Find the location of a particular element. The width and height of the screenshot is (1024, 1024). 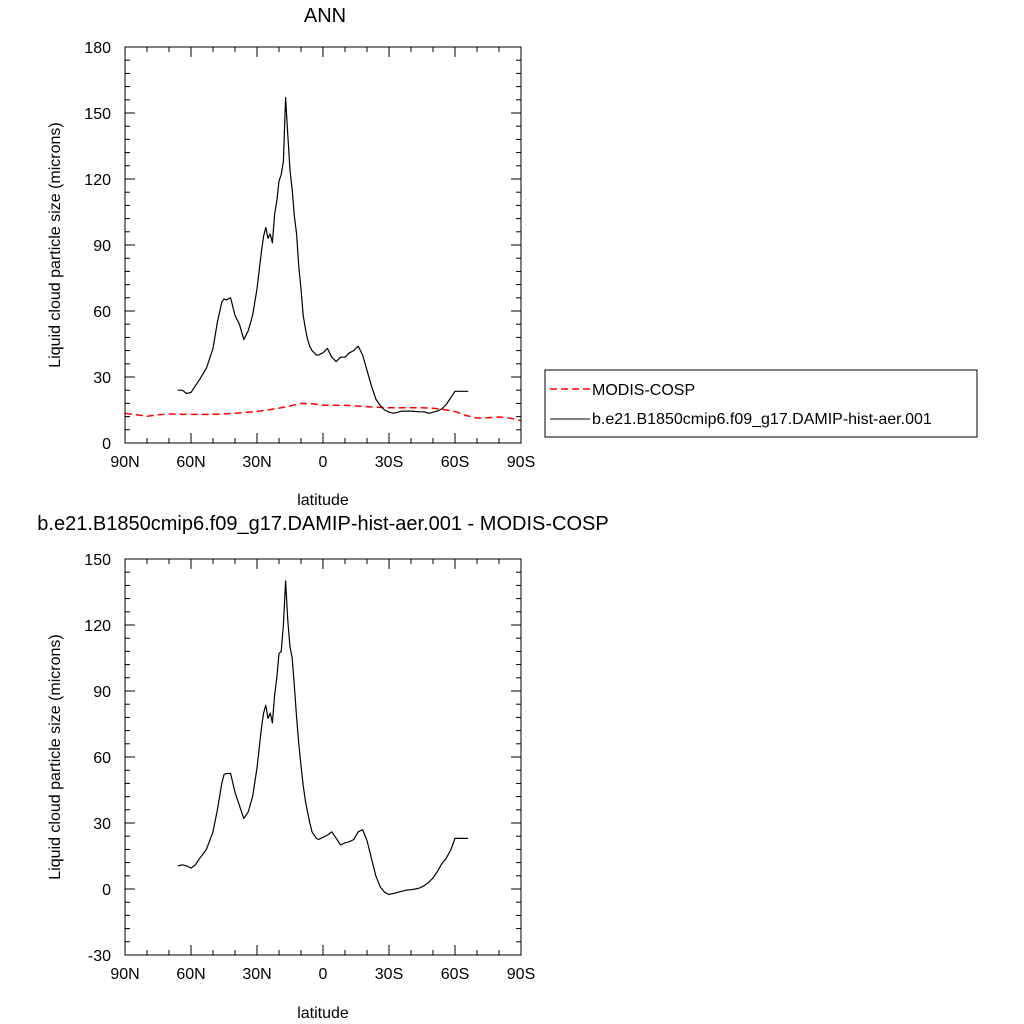

legend-box is located at coordinates (761, 403).